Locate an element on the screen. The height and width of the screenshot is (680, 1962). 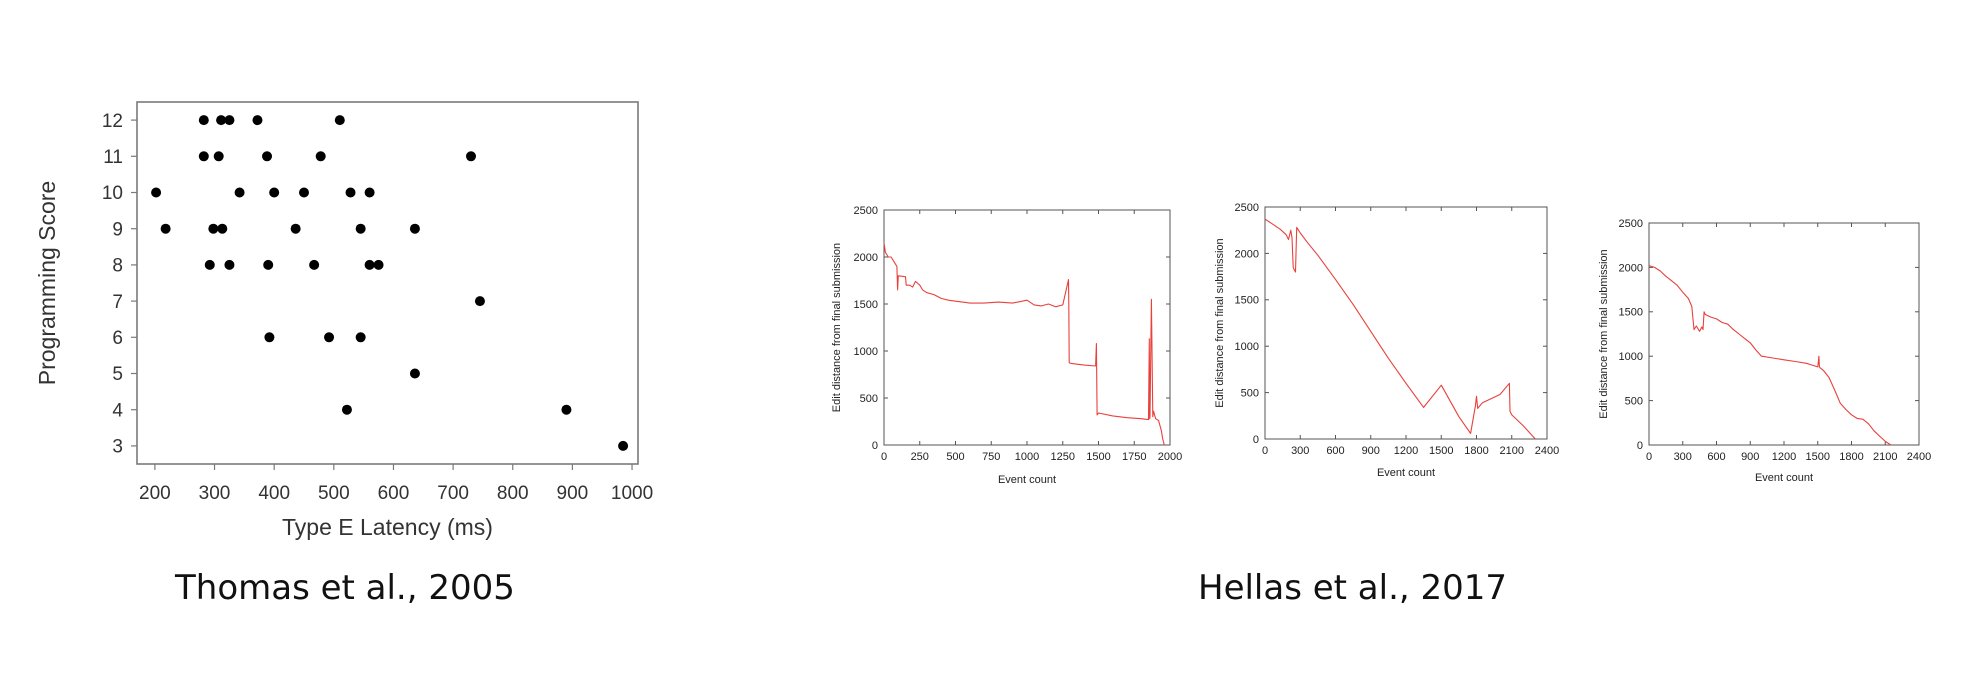
x-tick-label: 1250 is located at coordinates (1063, 457).